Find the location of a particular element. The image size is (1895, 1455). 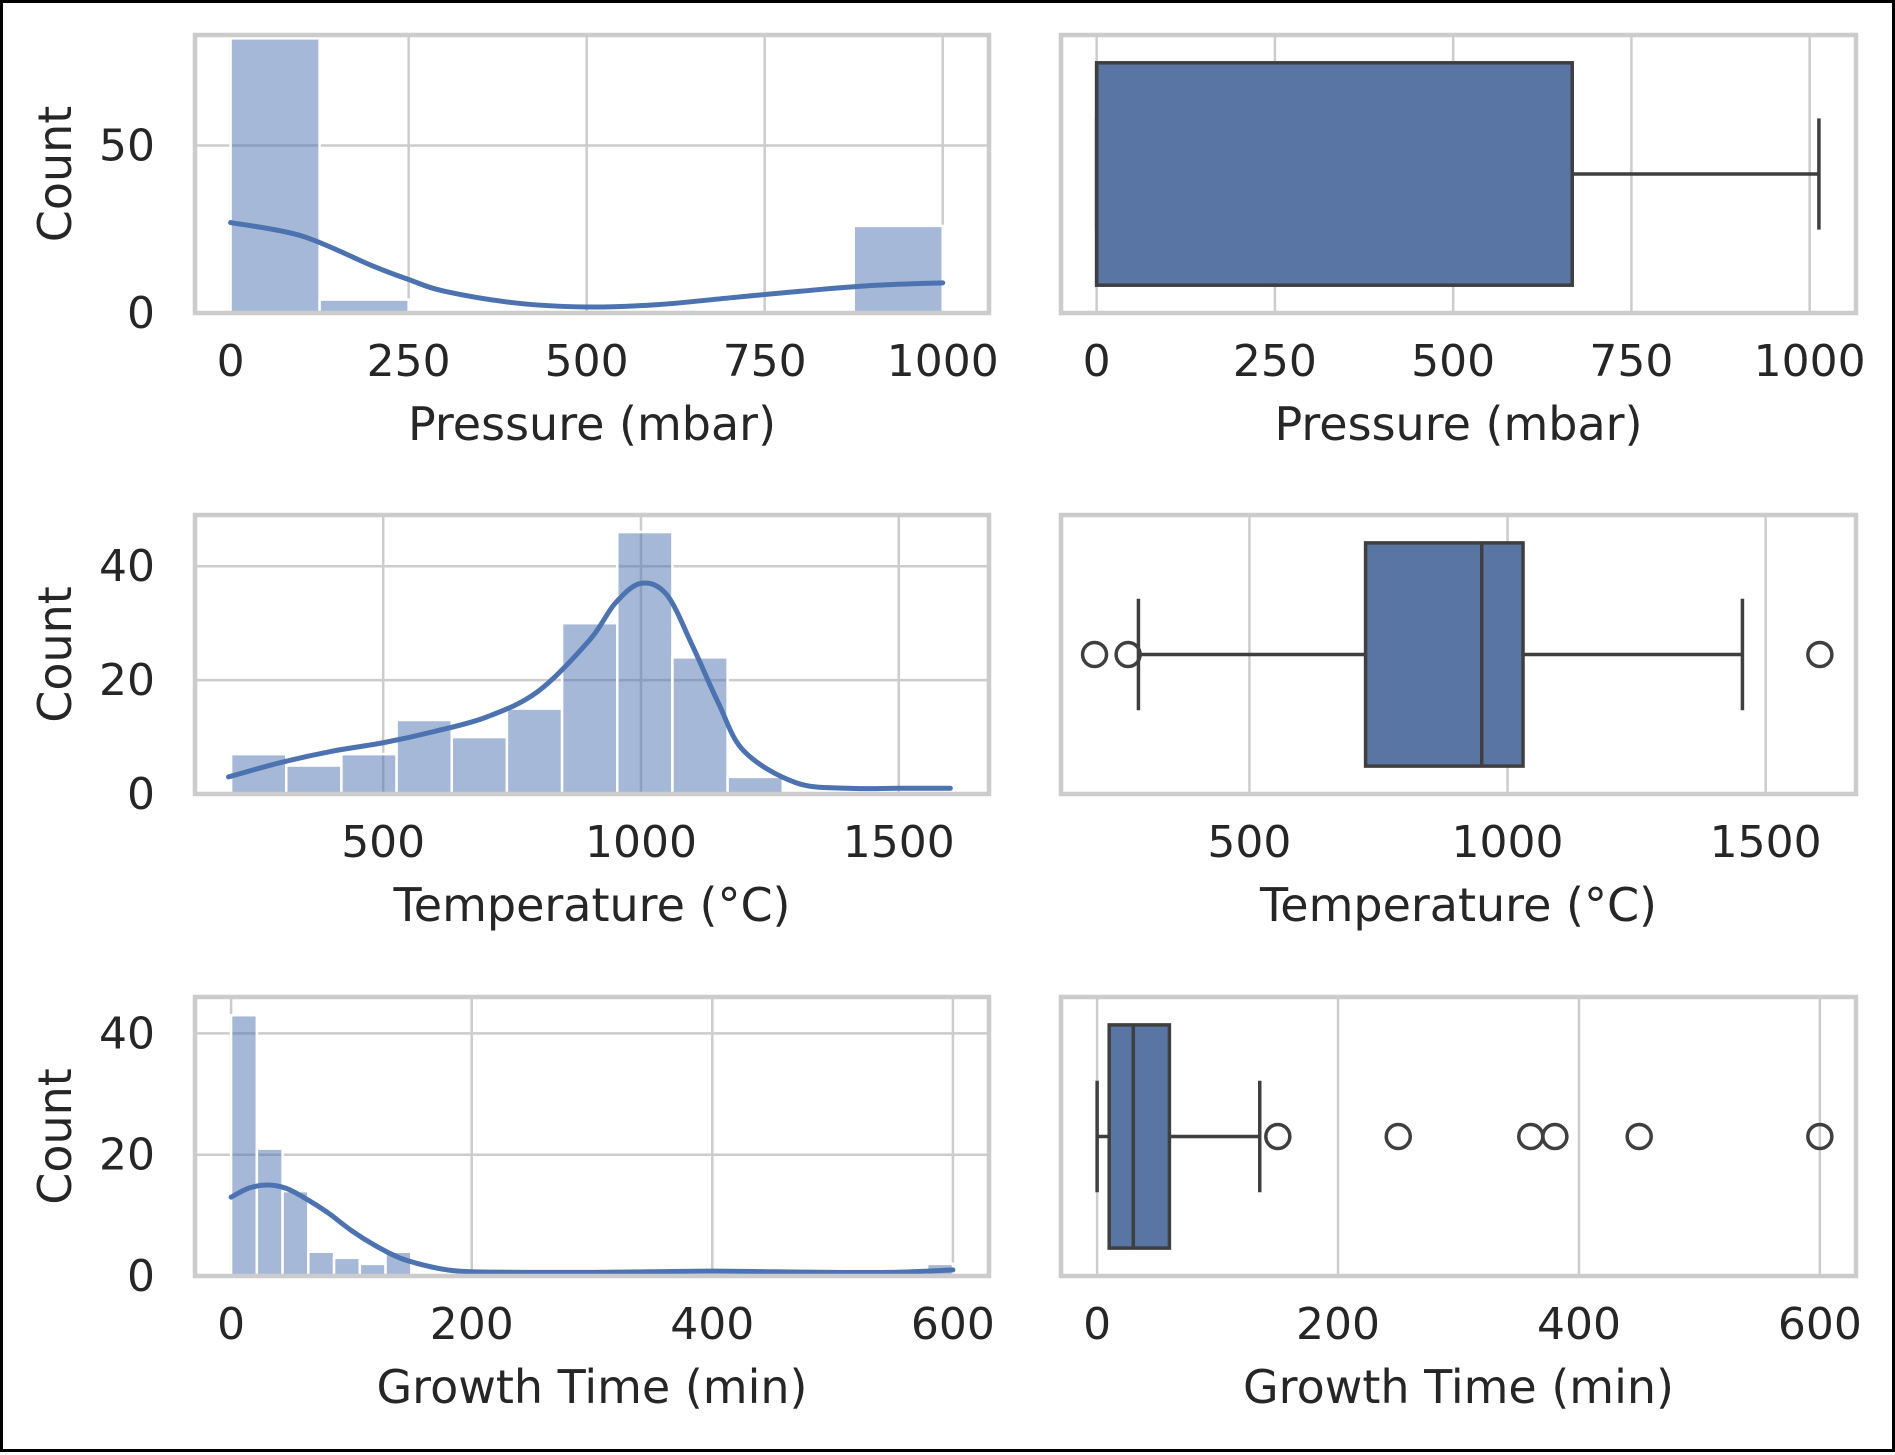

growth-box-panel is located at coordinates (1458, 1136).